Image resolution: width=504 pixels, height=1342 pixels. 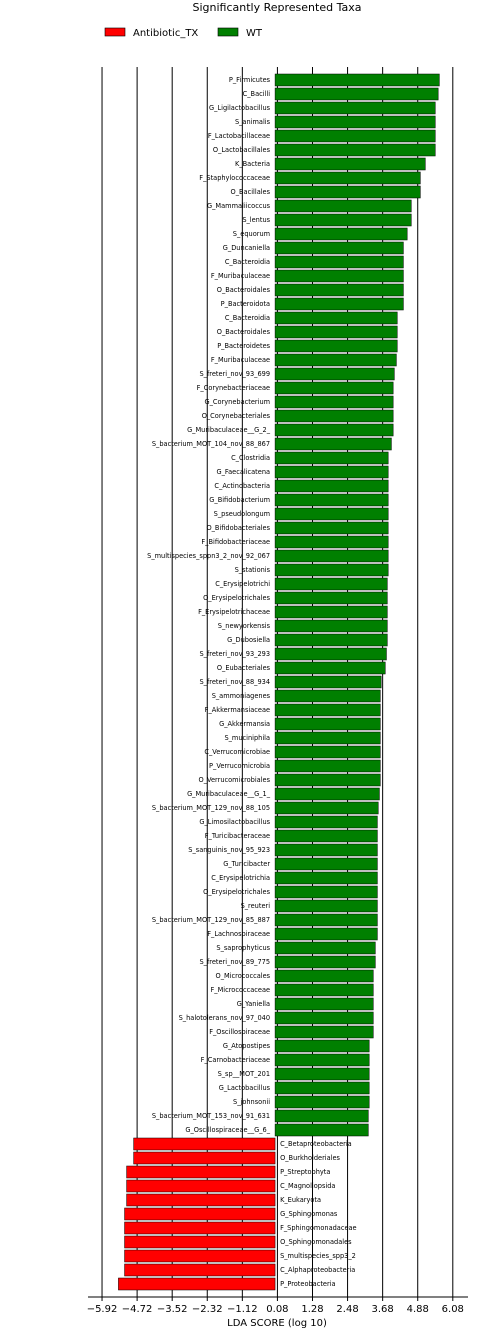 I want to click on category-label: G_Limosilactobacillus, so click(x=234, y=822).